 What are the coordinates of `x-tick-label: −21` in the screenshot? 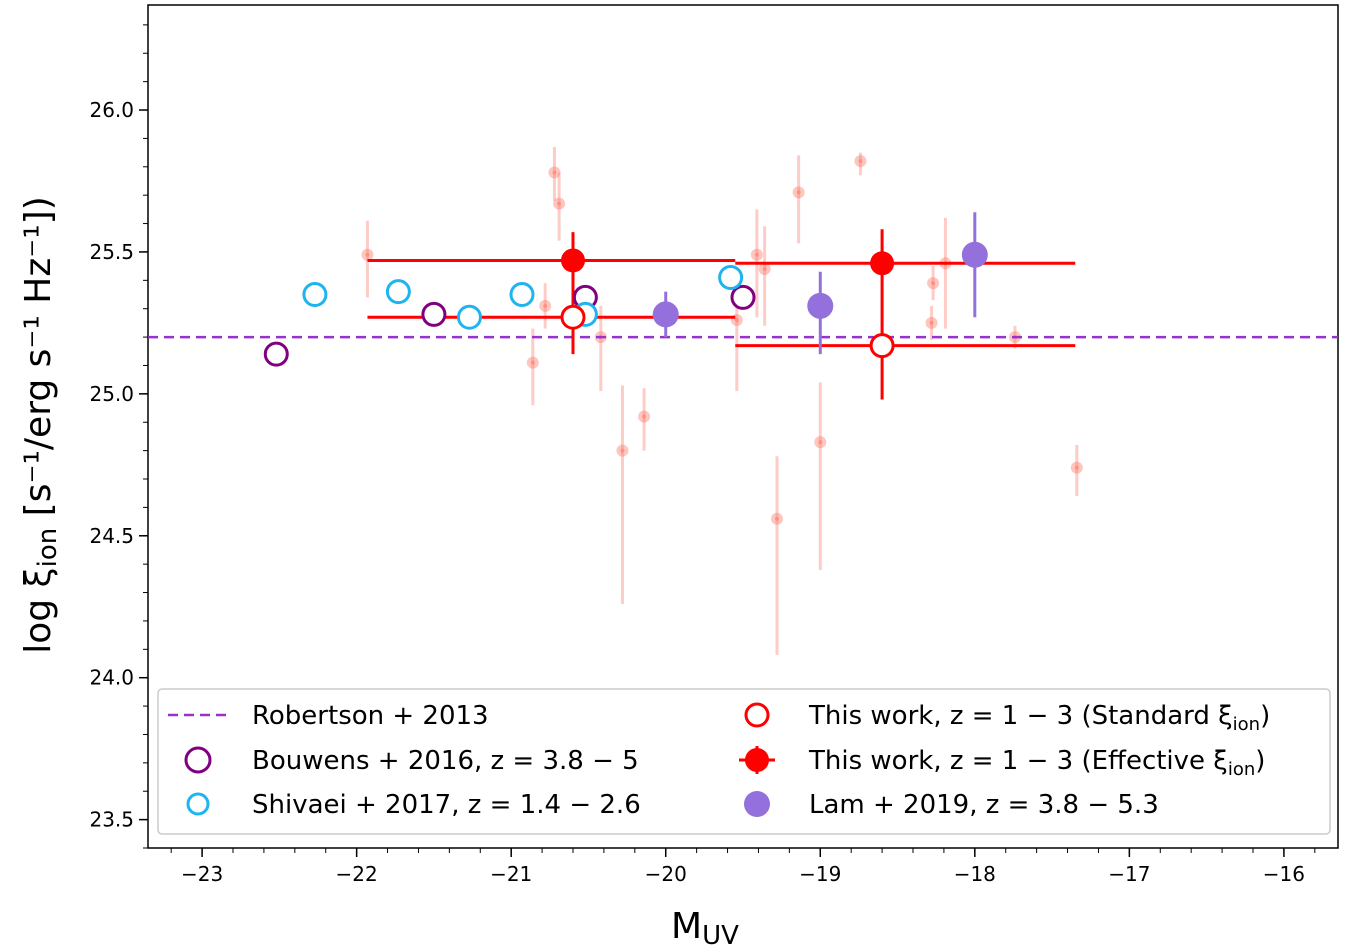 It's located at (511, 874).